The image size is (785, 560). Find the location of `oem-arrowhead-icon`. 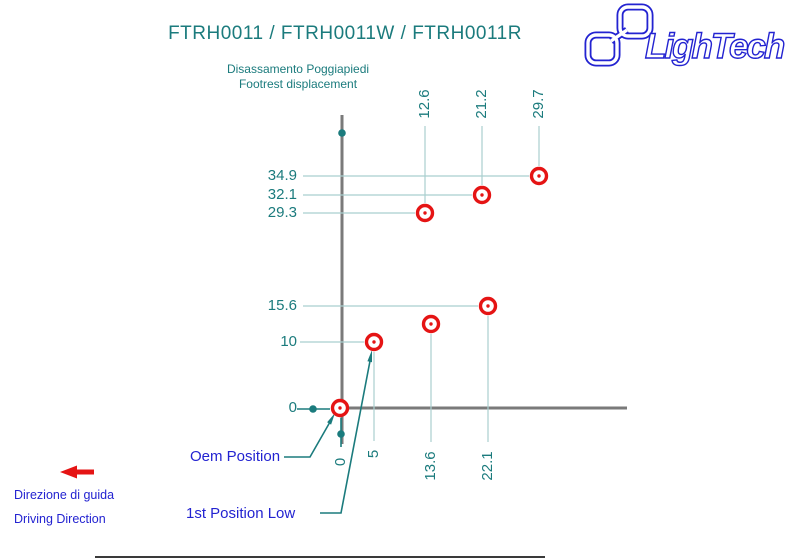

oem-arrowhead-icon is located at coordinates (331, 419).